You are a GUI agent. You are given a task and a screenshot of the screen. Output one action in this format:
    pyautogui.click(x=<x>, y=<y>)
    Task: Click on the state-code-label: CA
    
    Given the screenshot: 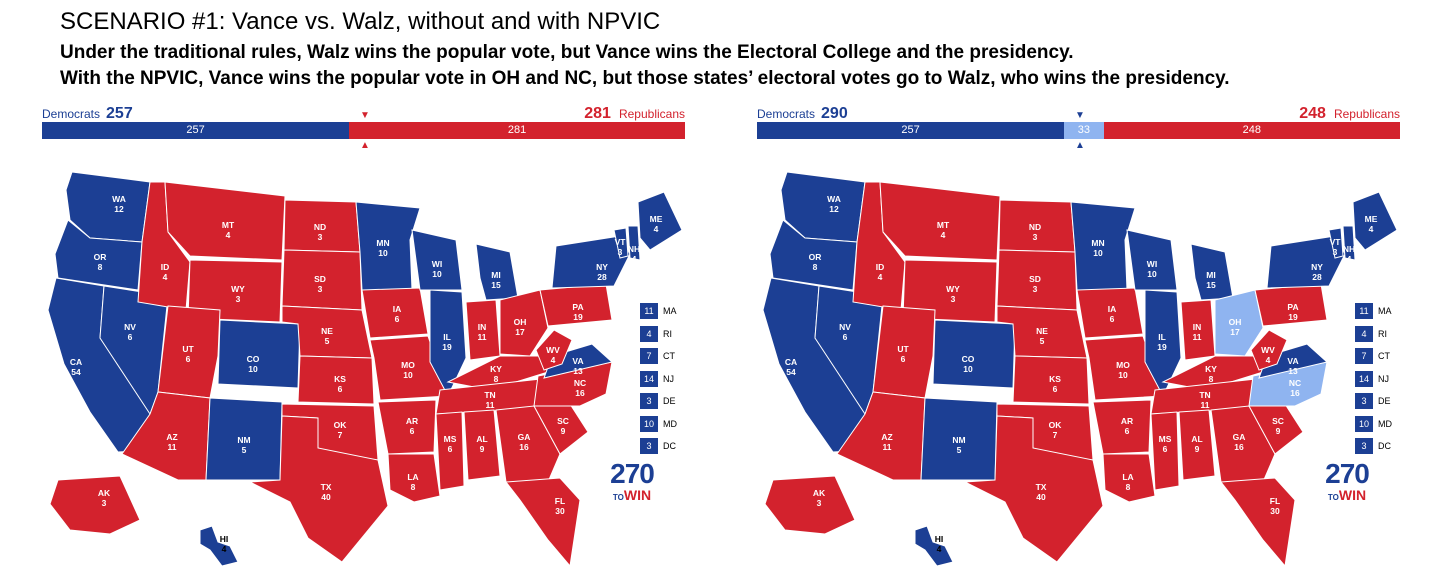 What is the action you would take?
    pyautogui.click(x=791, y=362)
    